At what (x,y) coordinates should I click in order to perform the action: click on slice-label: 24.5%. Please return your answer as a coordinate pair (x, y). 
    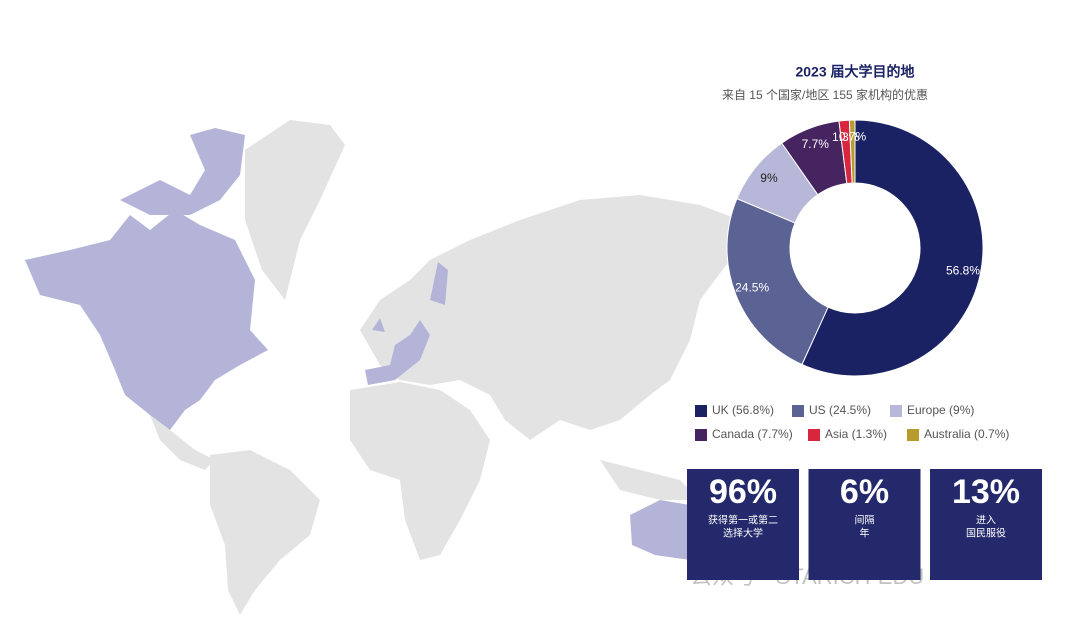
    Looking at the image, I should click on (752, 288).